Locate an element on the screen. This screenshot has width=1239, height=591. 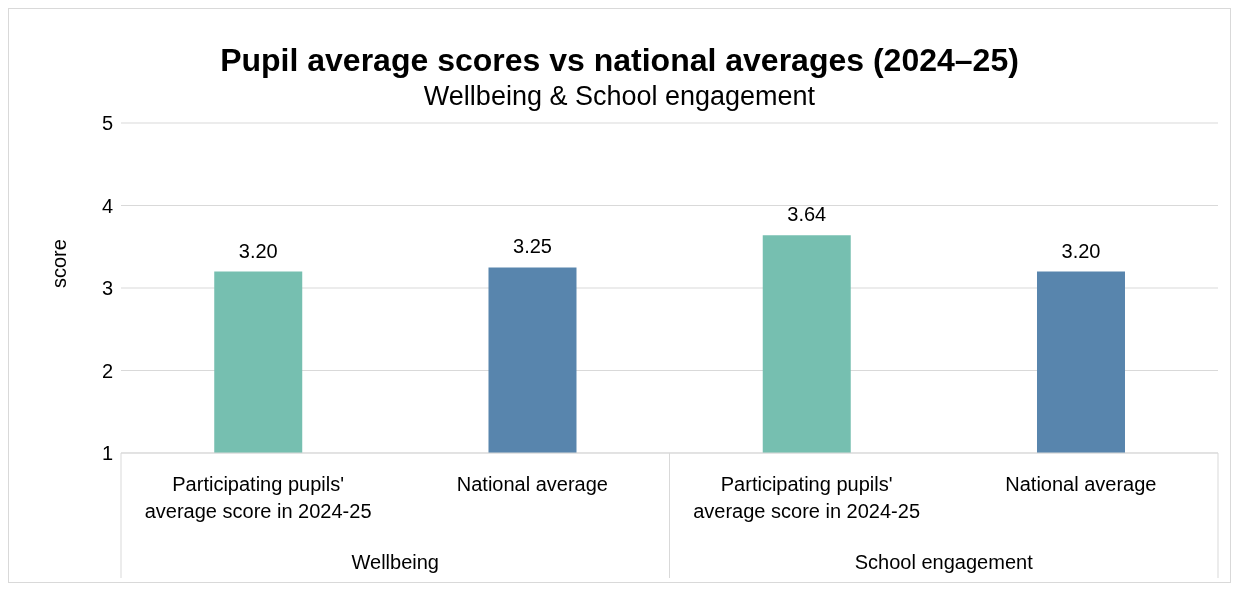
y-tick-label: 4 is located at coordinates (107, 205).